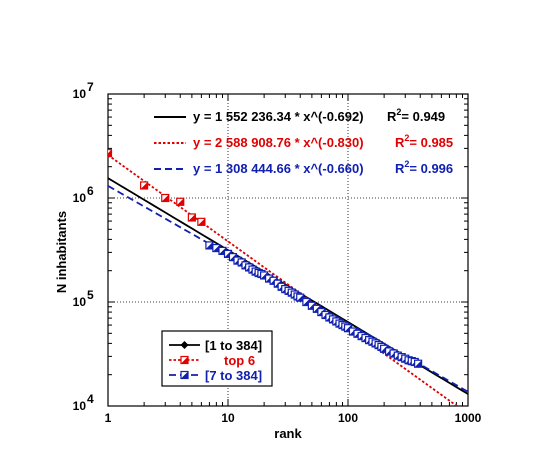  Describe the element at coordinates (468, 418) in the screenshot. I see `x-tick-label: 1000` at that location.